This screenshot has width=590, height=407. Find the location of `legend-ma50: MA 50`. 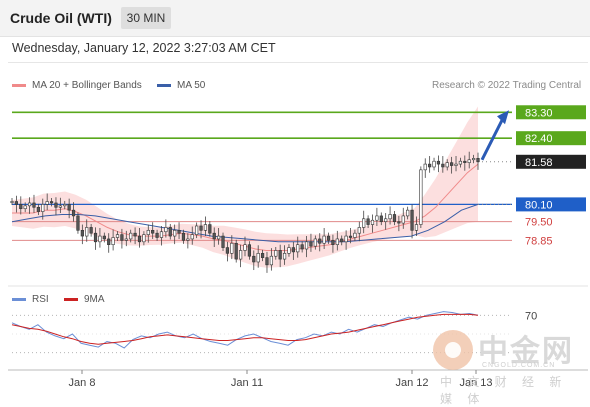

legend-ma50: MA 50 is located at coordinates (181, 85).